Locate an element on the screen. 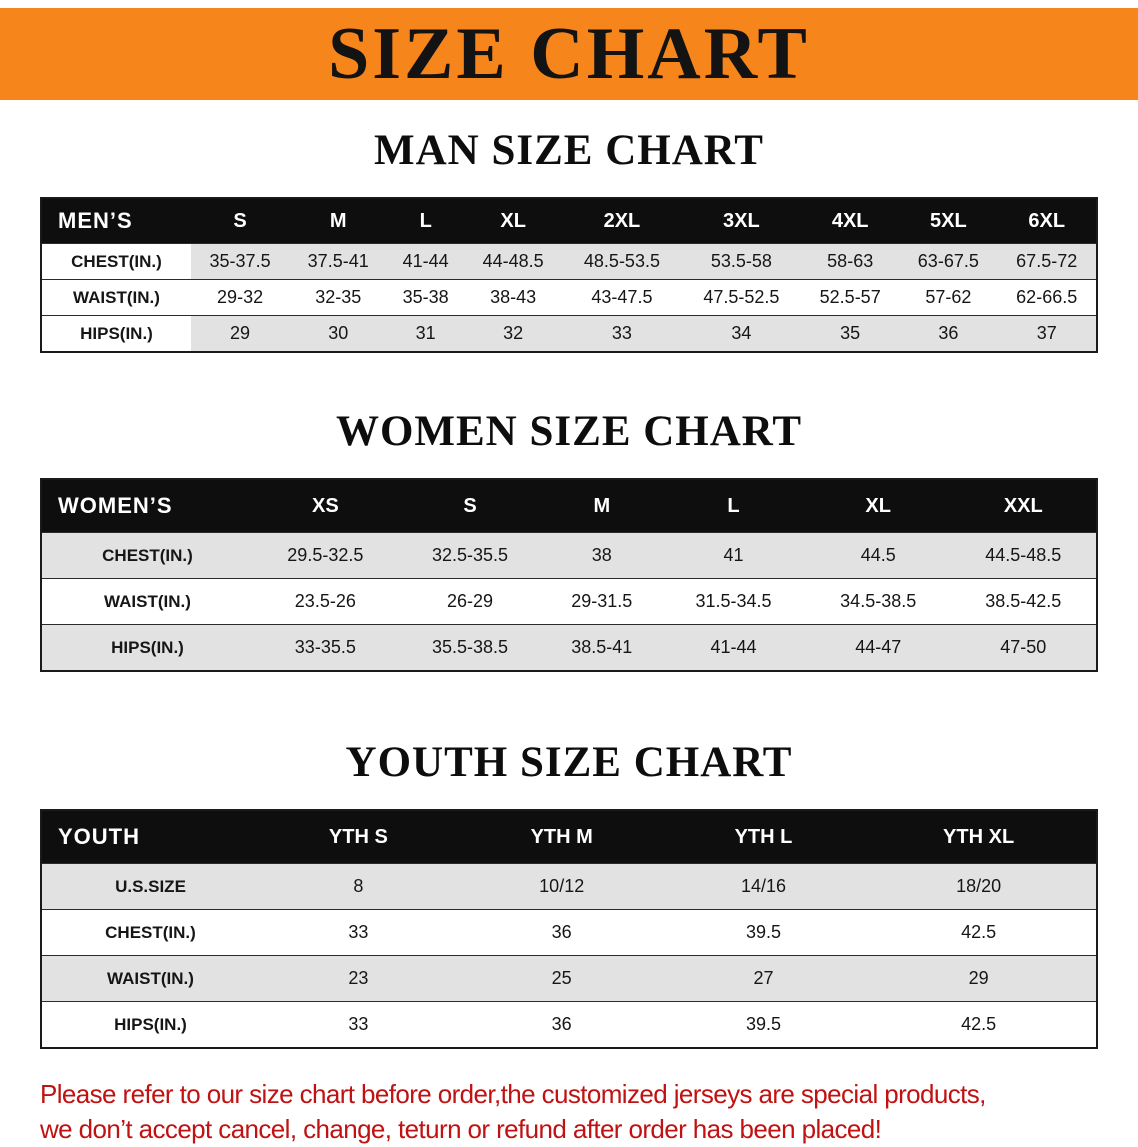  size-value: 25 is located at coordinates (561, 978).